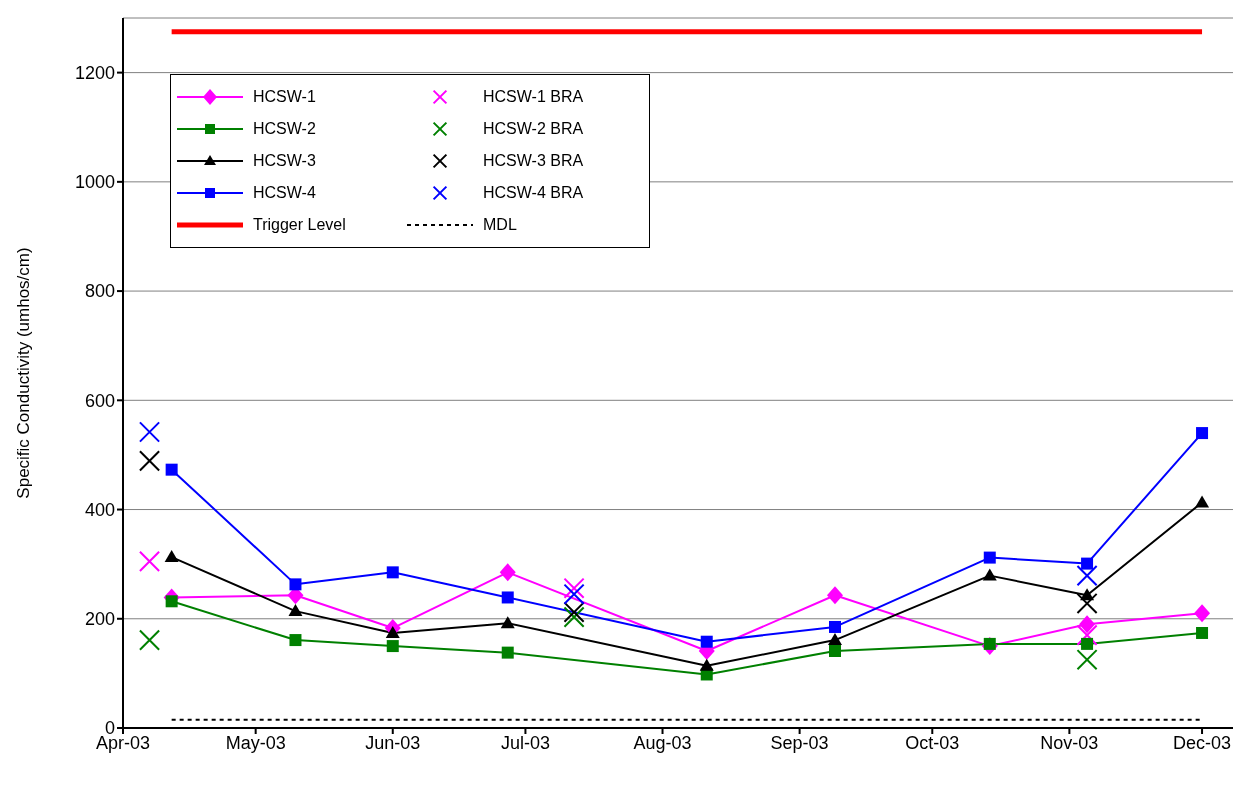 The width and height of the screenshot is (1258, 785). Describe the element at coordinates (284, 97) in the screenshot. I see `legend-label: HCSW-1` at that location.